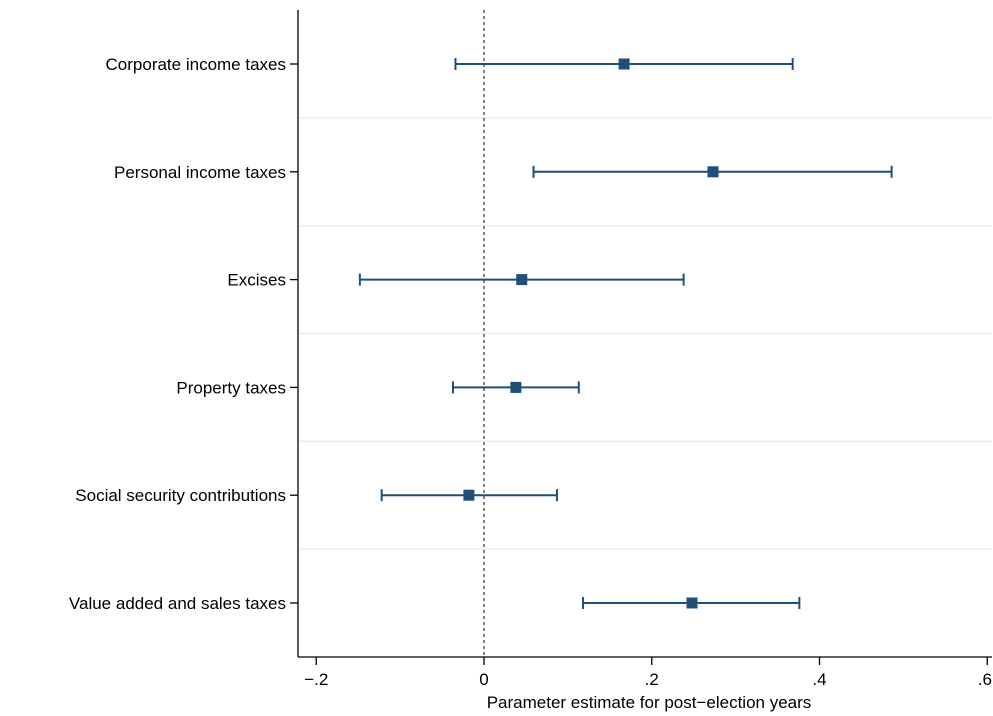 This screenshot has height=716, width=993. Describe the element at coordinates (985, 679) in the screenshot. I see `x-tick-label: .6` at that location.